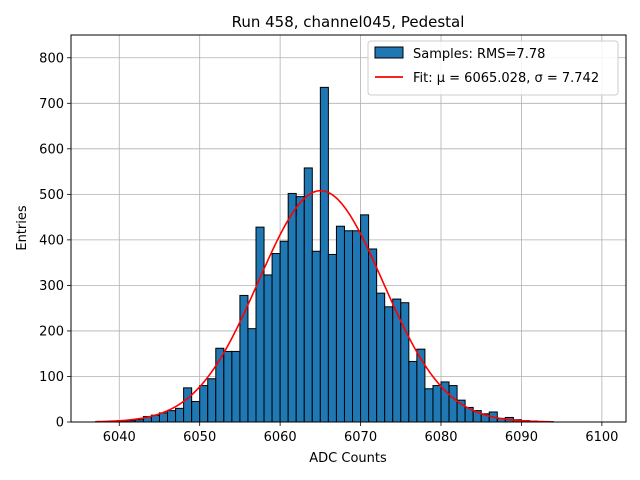 The width and height of the screenshot is (640, 480). Describe the element at coordinates (119, 437) in the screenshot. I see `x-tick-label: 6040` at that location.